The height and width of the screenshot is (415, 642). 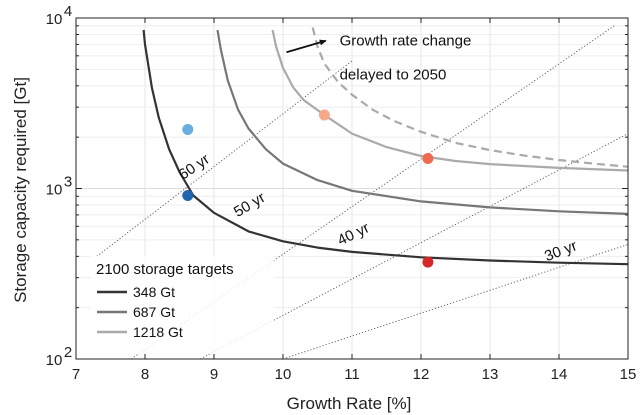 What do you see at coordinates (559, 374) in the screenshot?
I see `x-tick-label: 14` at bounding box center [559, 374].